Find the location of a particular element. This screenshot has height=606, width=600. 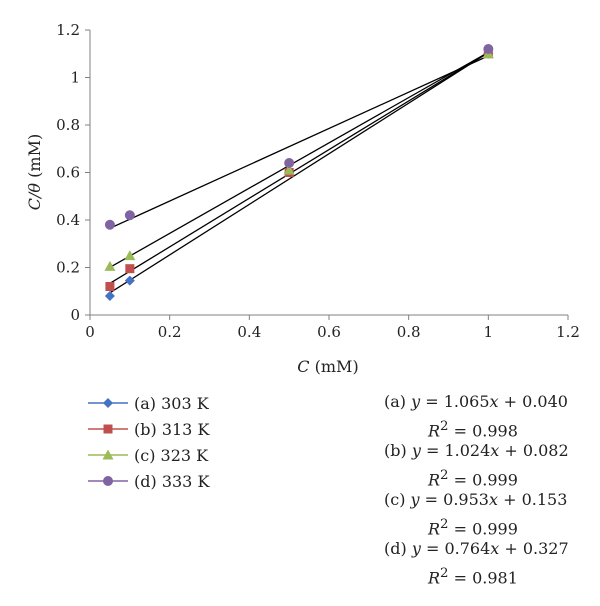

x-tick-label: 0.6 is located at coordinates (329, 332).